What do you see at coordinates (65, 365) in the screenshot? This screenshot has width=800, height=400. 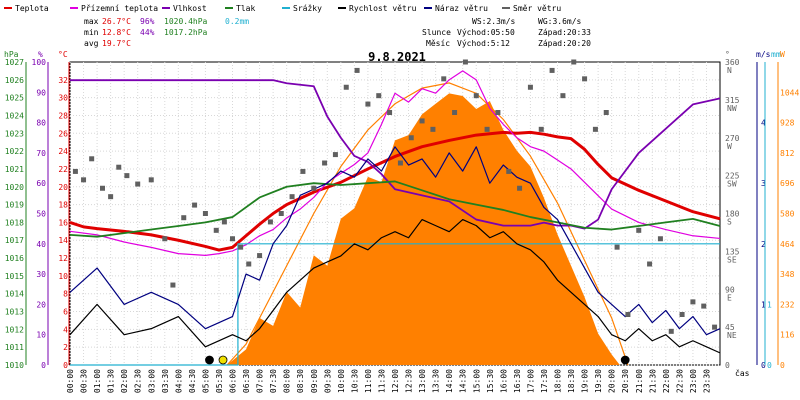 I see `temperature-tick: 0` at bounding box center [65, 365].